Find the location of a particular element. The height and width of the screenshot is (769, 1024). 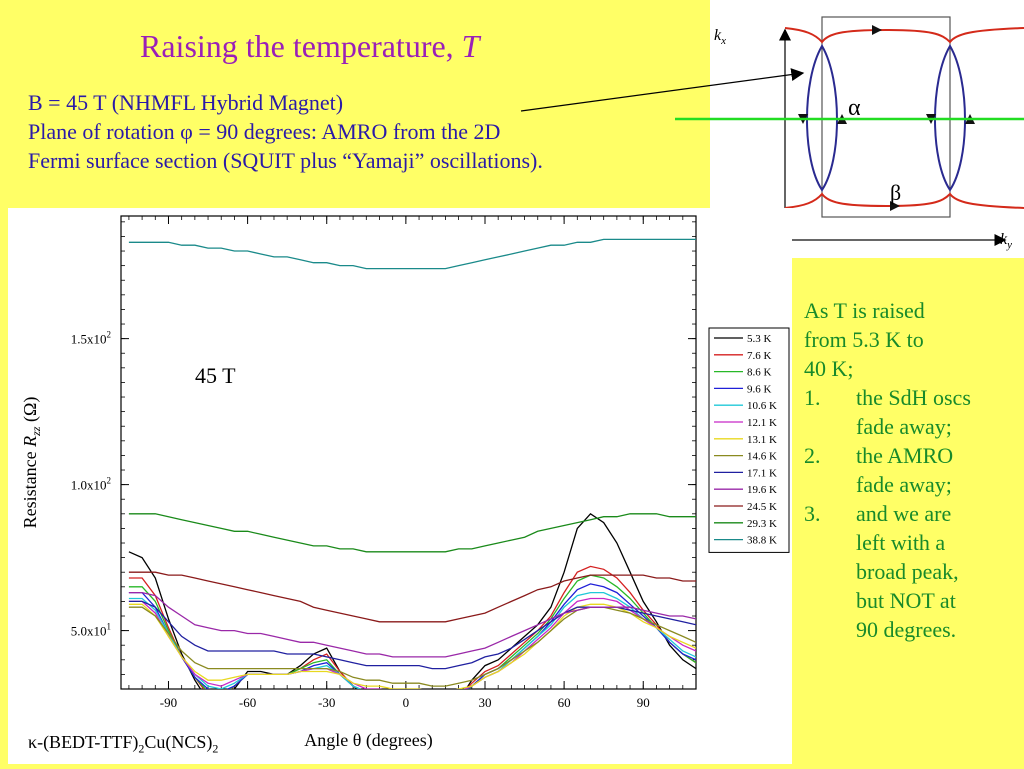

legend-label: 14.6 K is located at coordinates (762, 457).